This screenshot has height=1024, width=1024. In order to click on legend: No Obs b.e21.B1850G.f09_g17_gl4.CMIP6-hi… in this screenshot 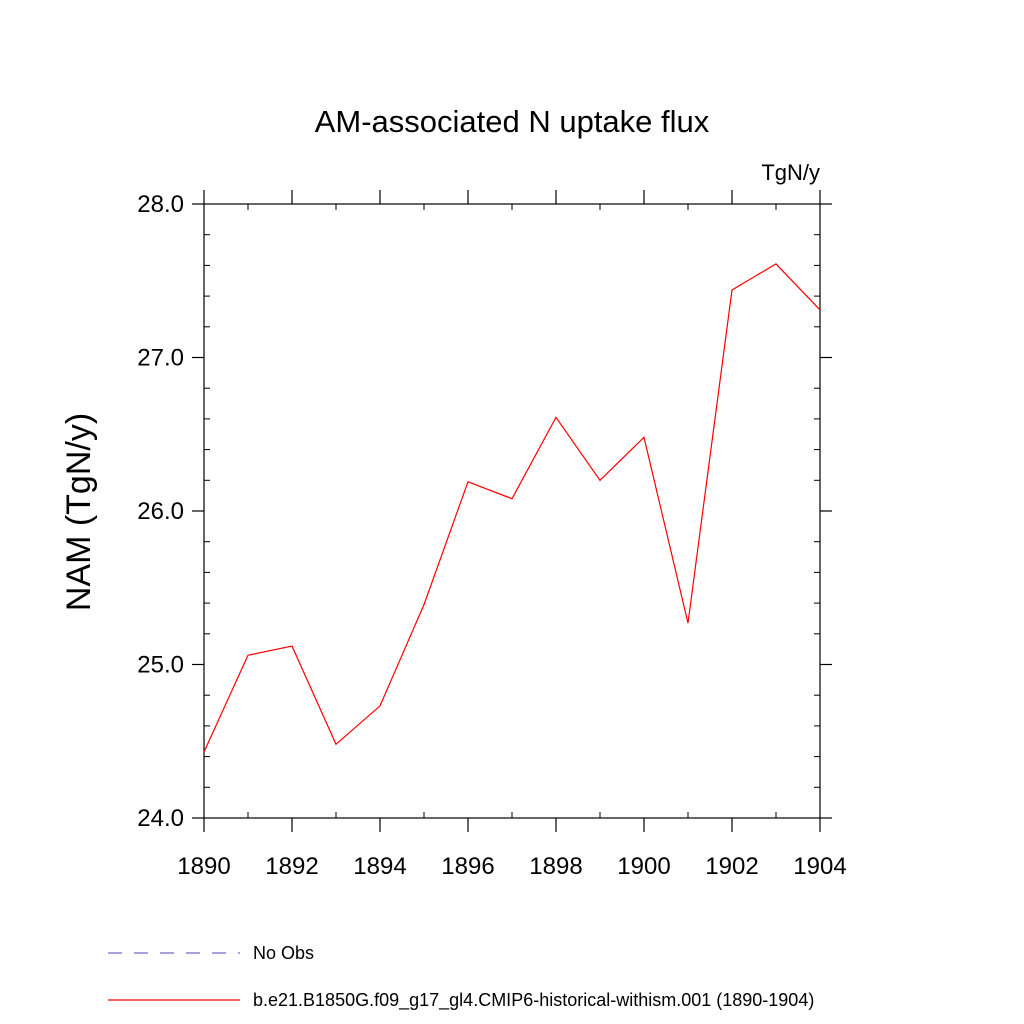, I will do `click(461, 977)`.